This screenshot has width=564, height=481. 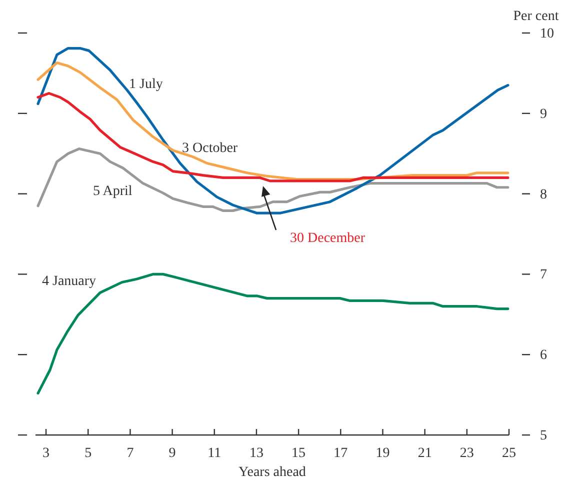 What do you see at coordinates (467, 453) in the screenshot?
I see `x-tick-label: 23` at bounding box center [467, 453].